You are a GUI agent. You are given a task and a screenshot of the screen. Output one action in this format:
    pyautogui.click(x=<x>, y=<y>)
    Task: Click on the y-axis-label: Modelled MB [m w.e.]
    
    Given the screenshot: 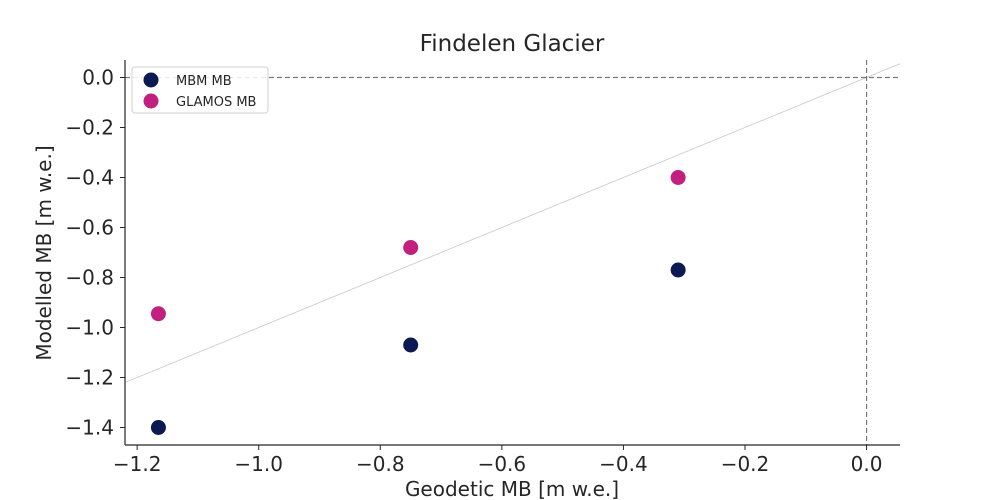 What is the action you would take?
    pyautogui.click(x=44, y=252)
    